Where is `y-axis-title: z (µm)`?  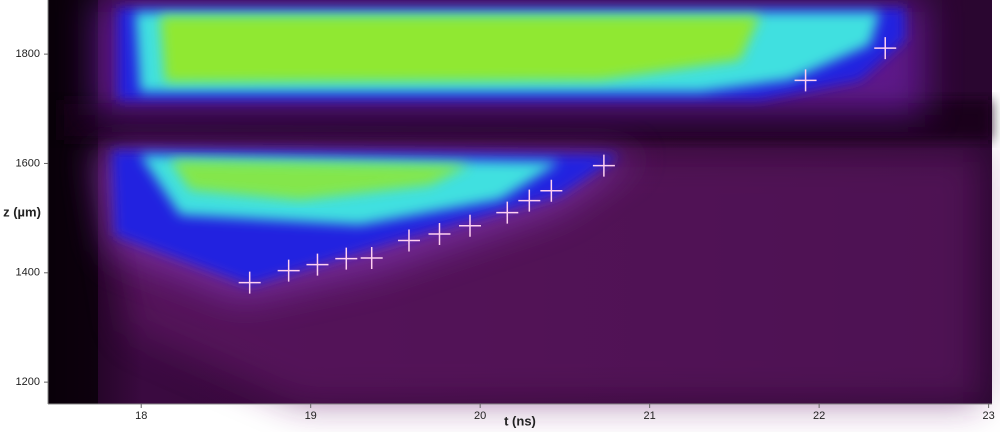
y-axis-title: z (µm) is located at coordinates (22, 211).